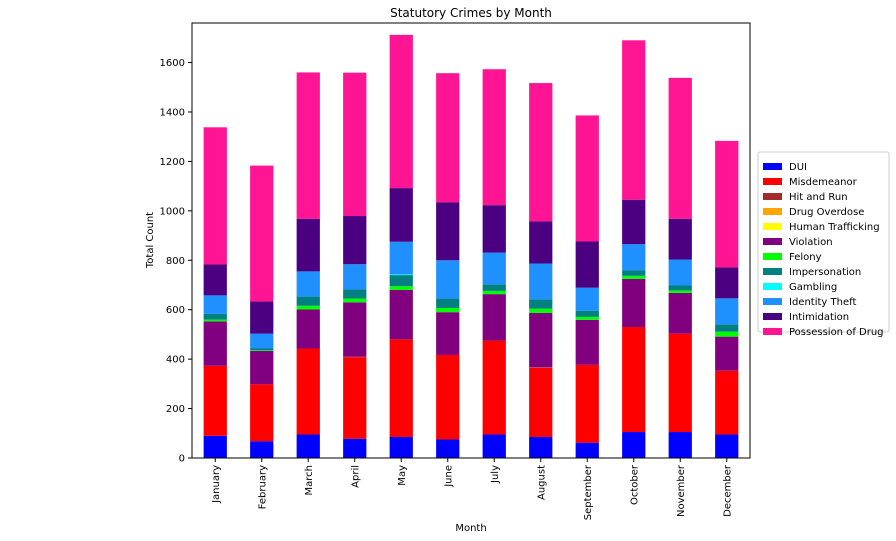  What do you see at coordinates (150, 240) in the screenshot?
I see `y-axis-label: Total Count` at bounding box center [150, 240].